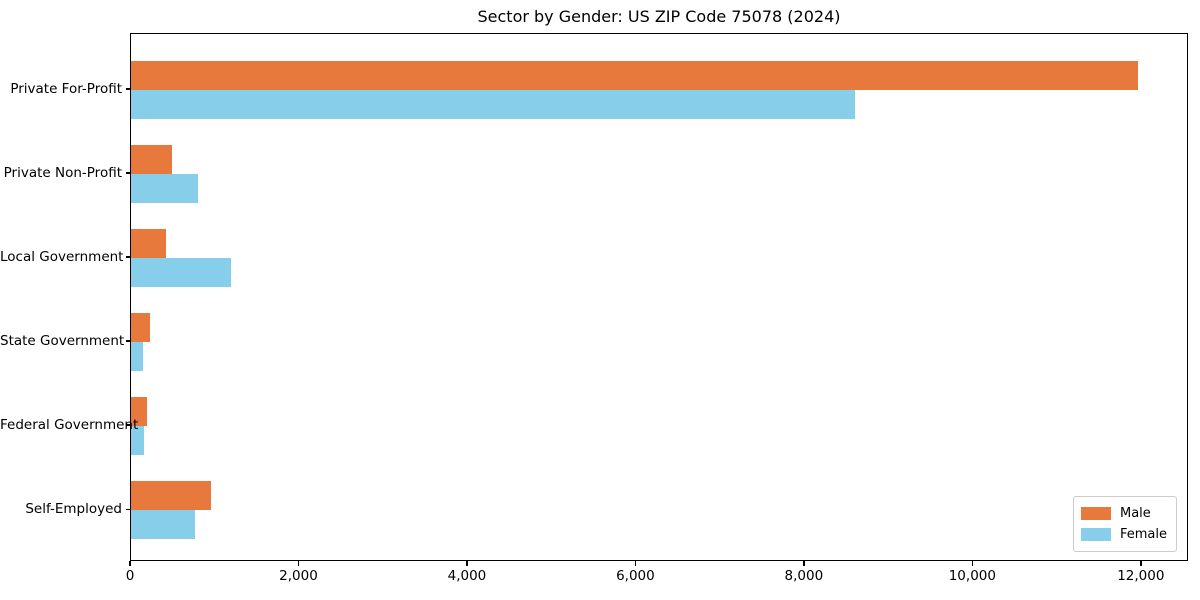 The width and height of the screenshot is (1200, 600). What do you see at coordinates (62, 173) in the screenshot?
I see `y-tick-label: Private Non-Profit` at bounding box center [62, 173].